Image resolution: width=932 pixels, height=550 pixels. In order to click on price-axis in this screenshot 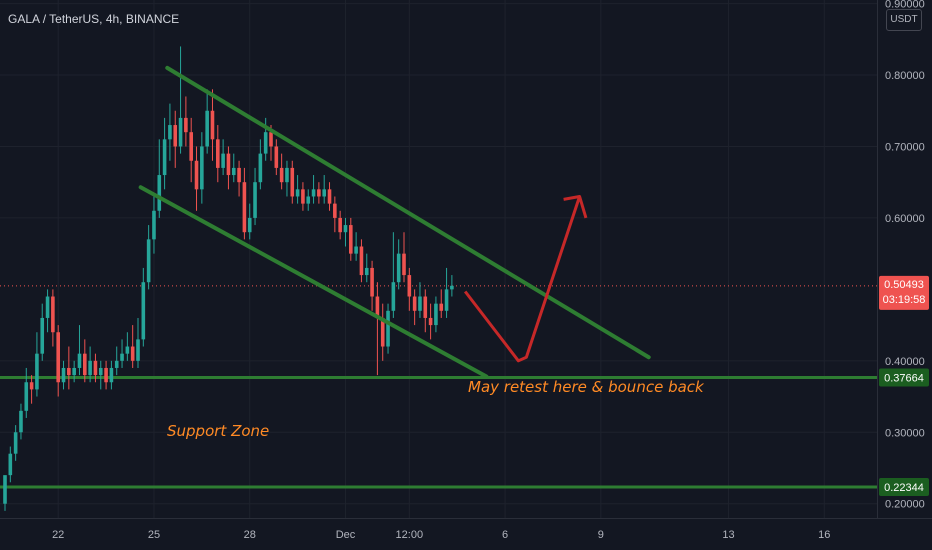, I will do `click(904, 259)`.